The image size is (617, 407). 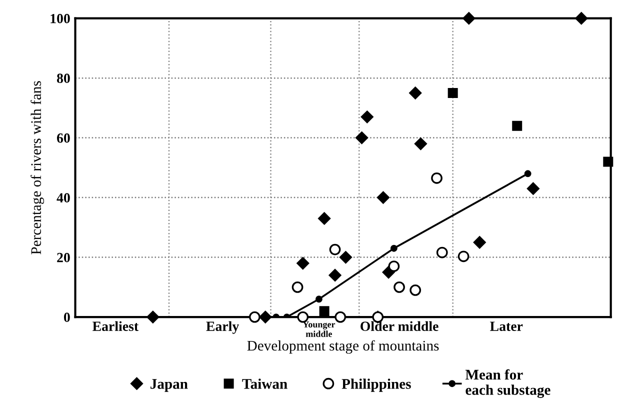 I want to click on y-tick-label: 20, so click(x=63, y=257).